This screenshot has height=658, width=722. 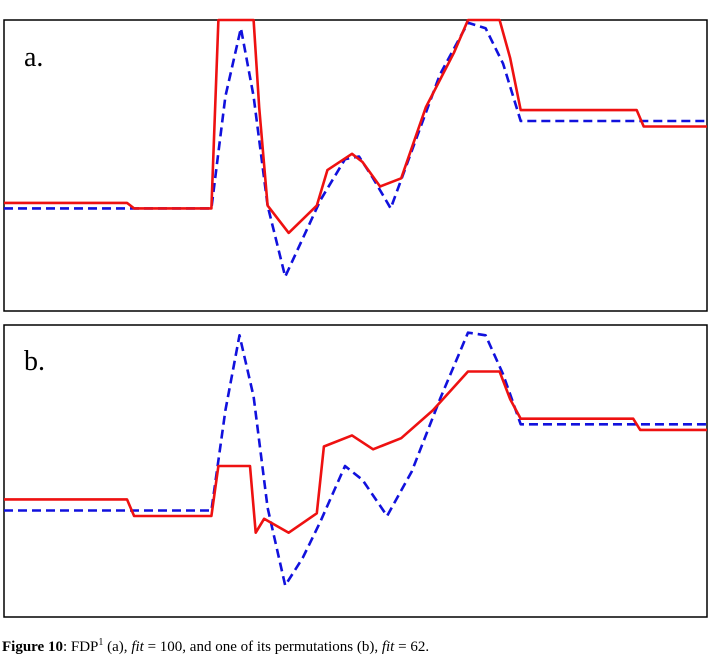 I want to click on panel-b-label: b., so click(x=34, y=361).